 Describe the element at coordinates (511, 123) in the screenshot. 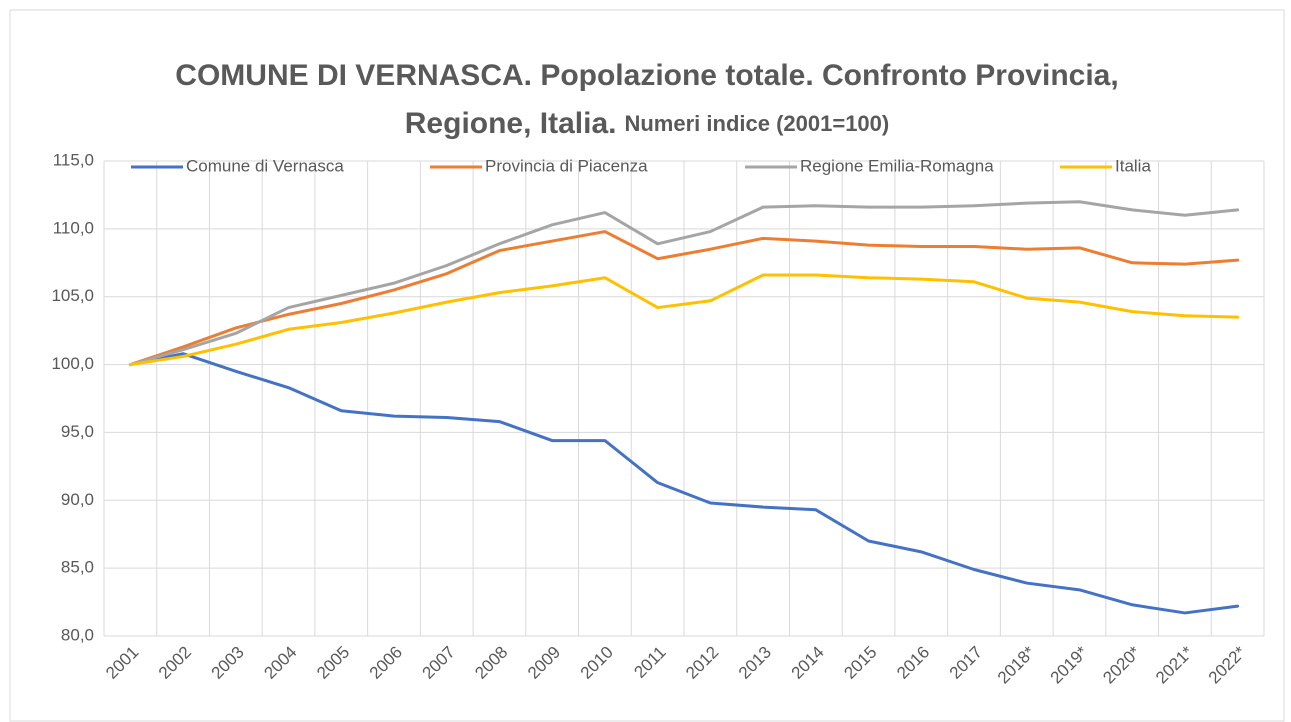

I see `chart-title: Regione, Italia.` at that location.